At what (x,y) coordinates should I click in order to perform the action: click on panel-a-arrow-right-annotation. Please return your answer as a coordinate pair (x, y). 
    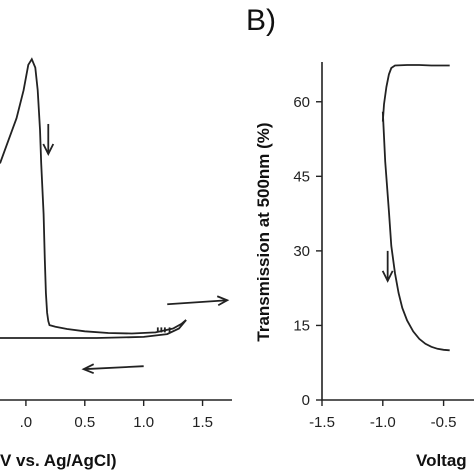
    Looking at the image, I should click on (198, 301).